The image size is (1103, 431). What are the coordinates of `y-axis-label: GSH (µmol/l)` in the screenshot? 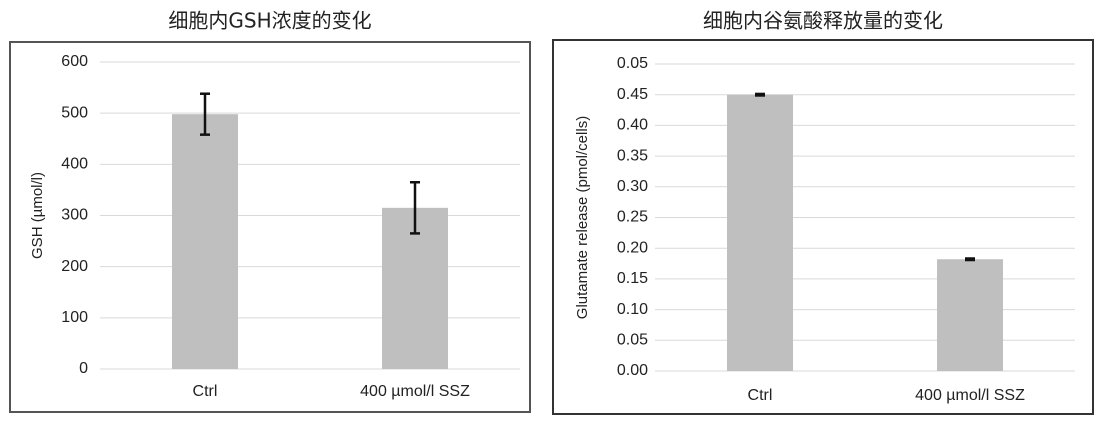 It's located at (37, 215).